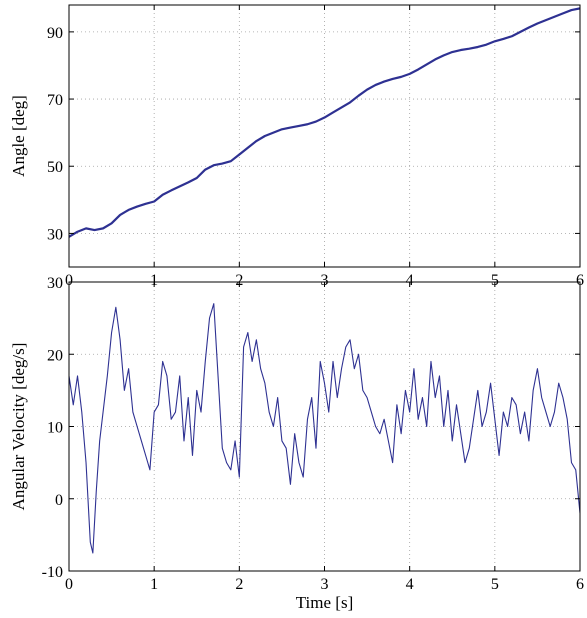  What do you see at coordinates (52, 572) in the screenshot?
I see `y-tick-label: -10` at bounding box center [52, 572].